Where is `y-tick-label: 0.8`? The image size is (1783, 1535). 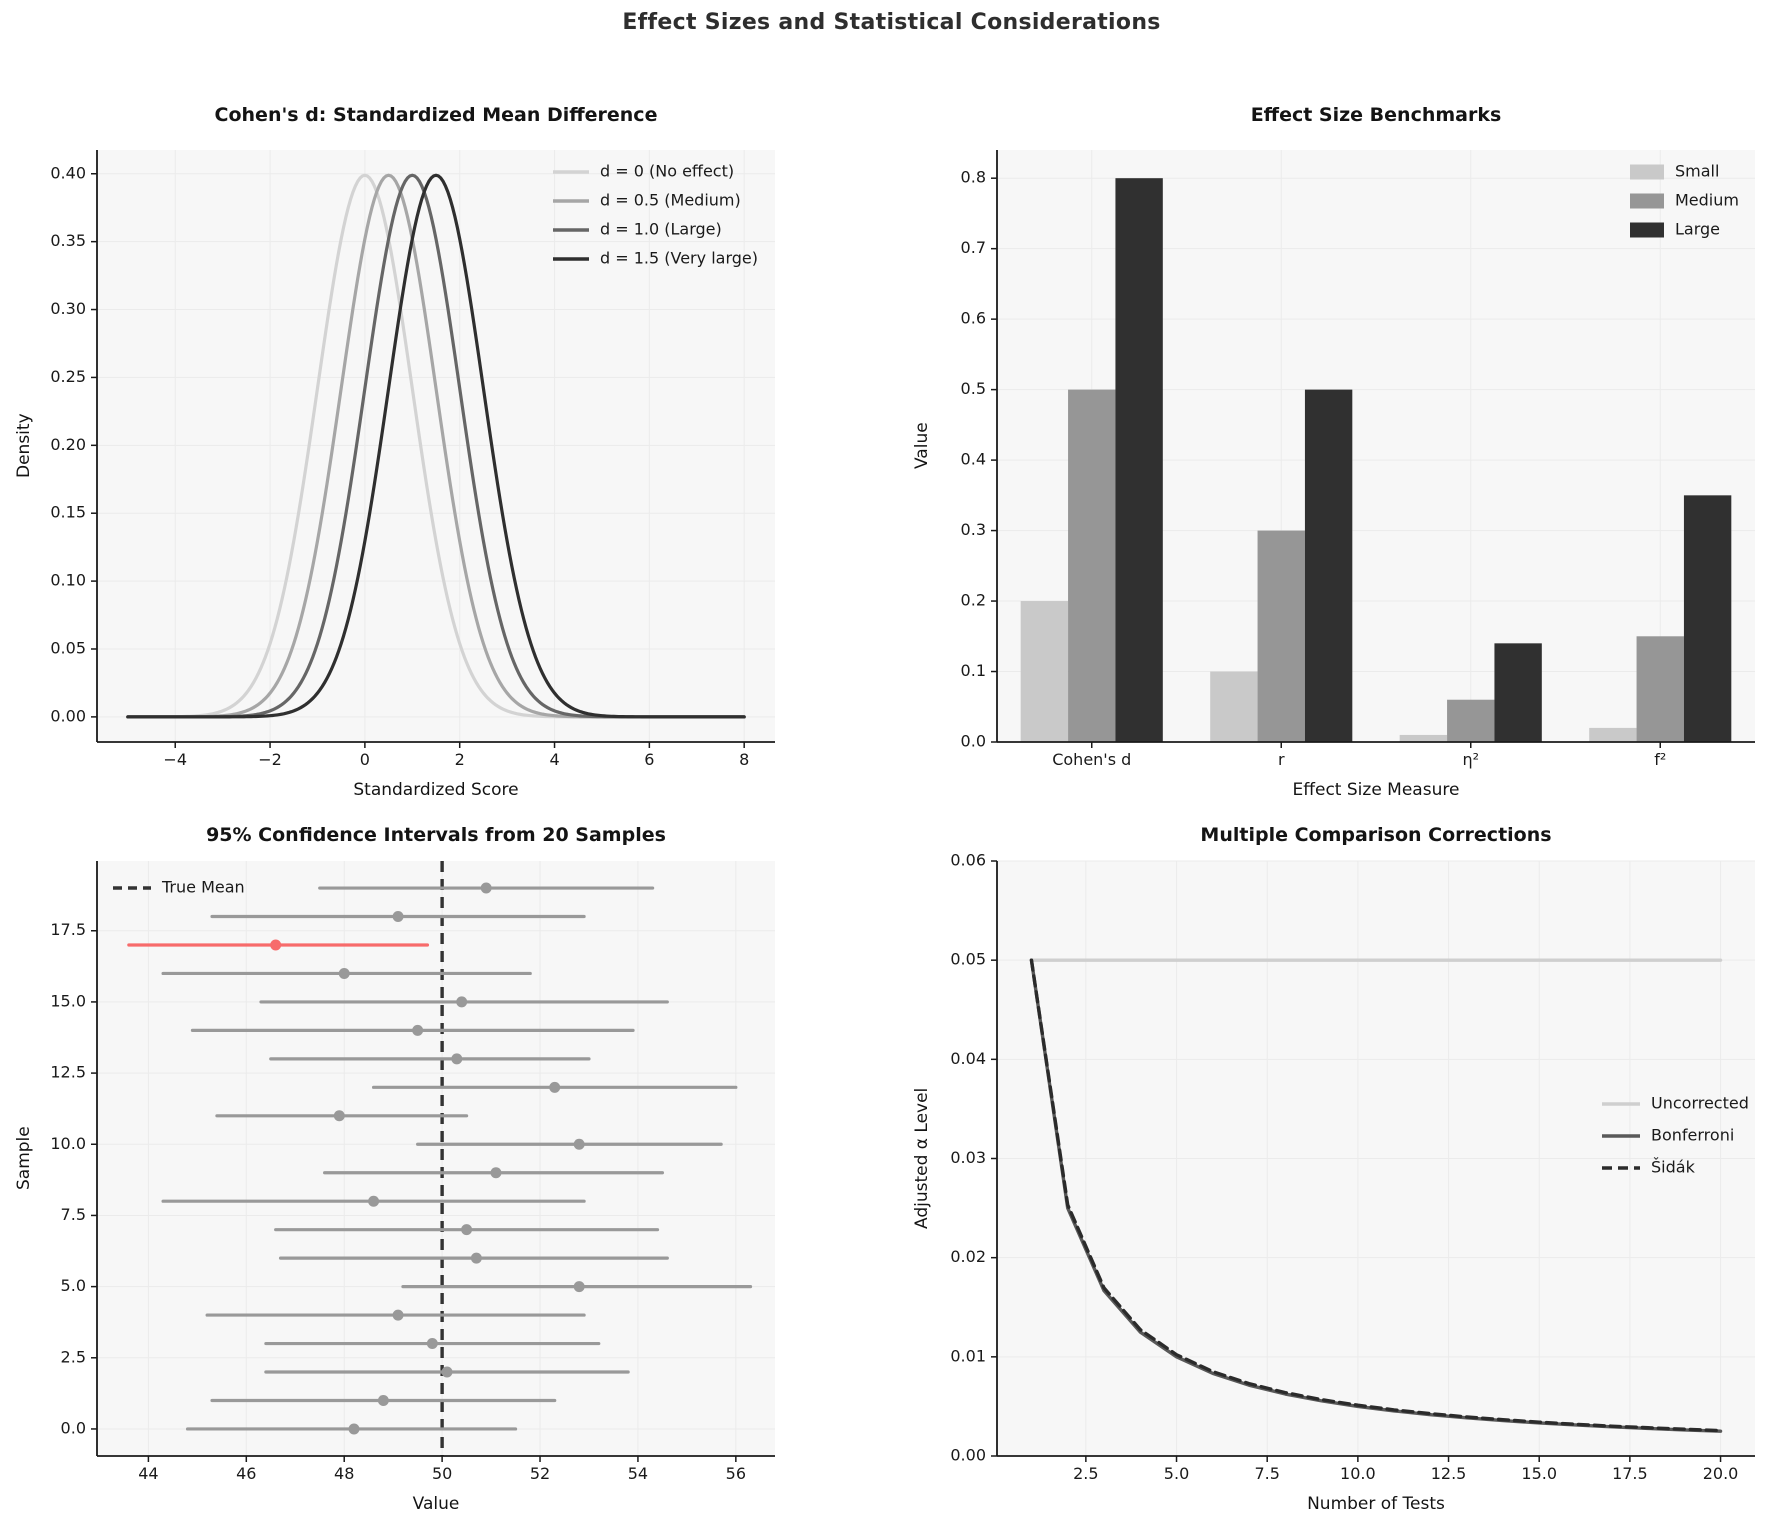
y-tick-label: 0.8 is located at coordinates (973, 177).